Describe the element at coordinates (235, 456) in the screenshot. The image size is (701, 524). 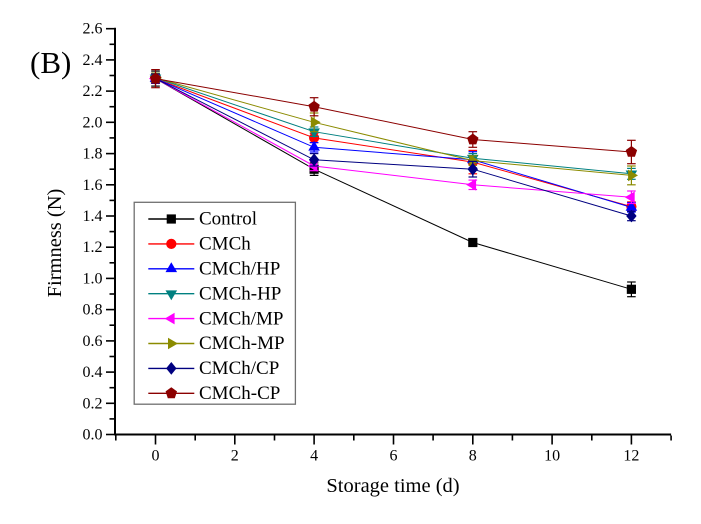
I see `svg-text: 2` at that location.